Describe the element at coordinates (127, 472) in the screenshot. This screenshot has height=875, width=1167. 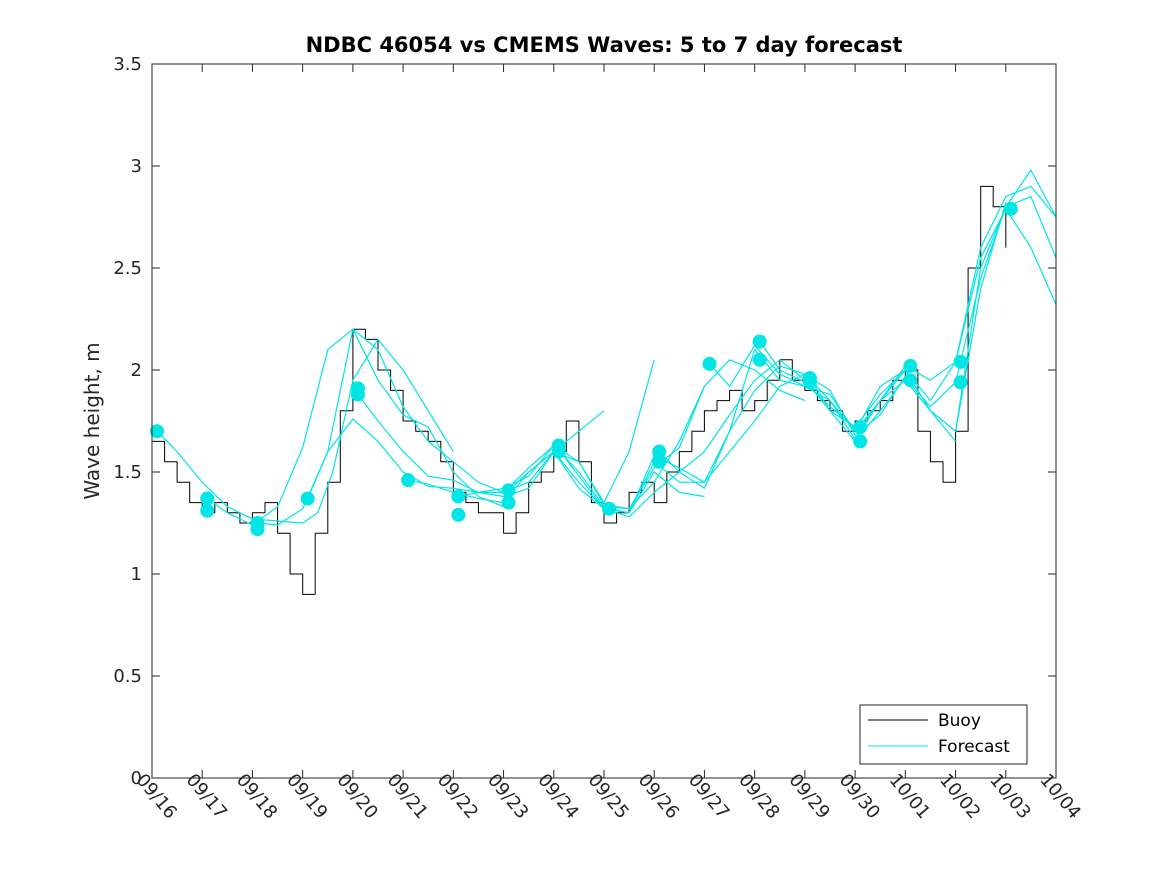
I see `y-tick-label: 1.5` at that location.